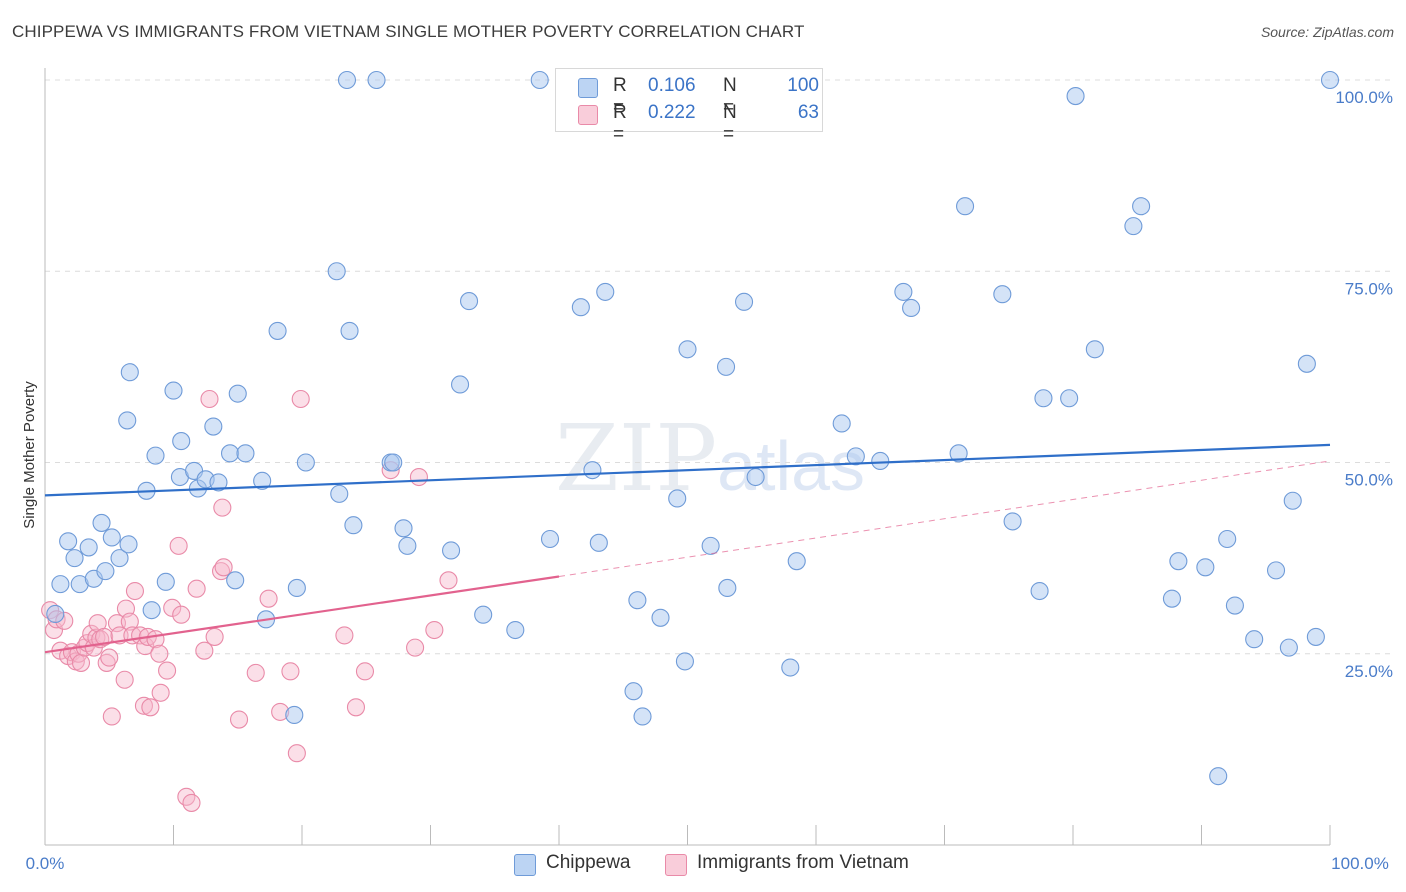 The image size is (1406, 892). Describe the element at coordinates (1364, 97) in the screenshot. I see `y-tick-label: 100.0%` at that location.